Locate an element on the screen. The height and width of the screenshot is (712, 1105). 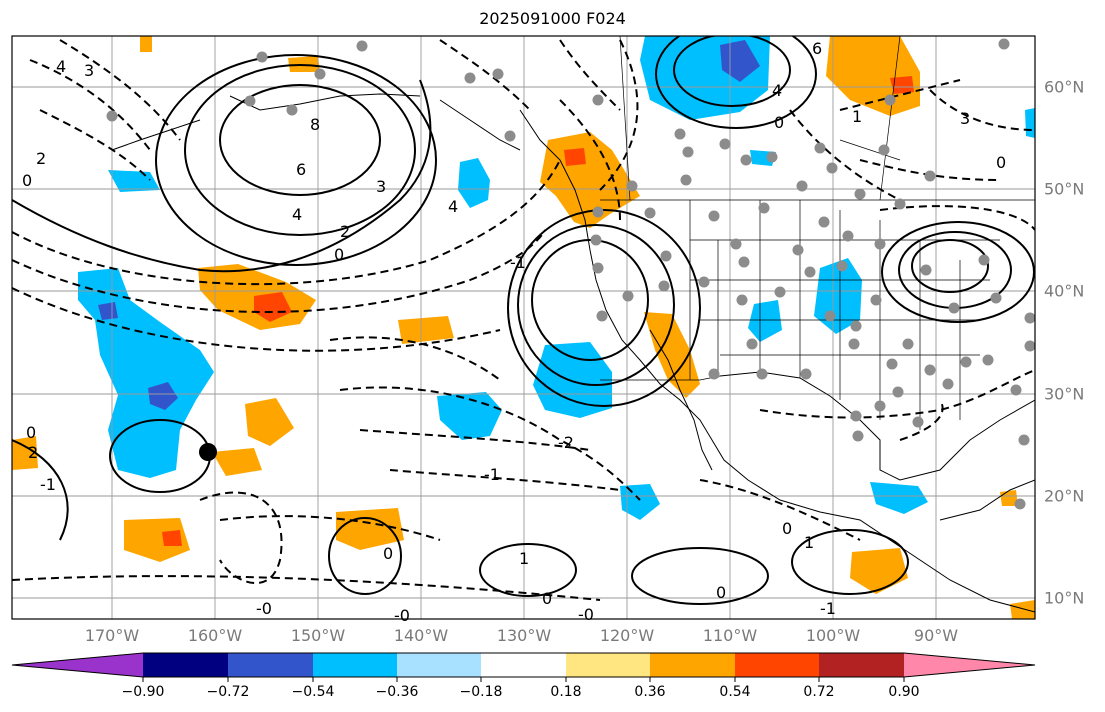
colorbar-tick-label: 0.36 is located at coordinates (650, 692).